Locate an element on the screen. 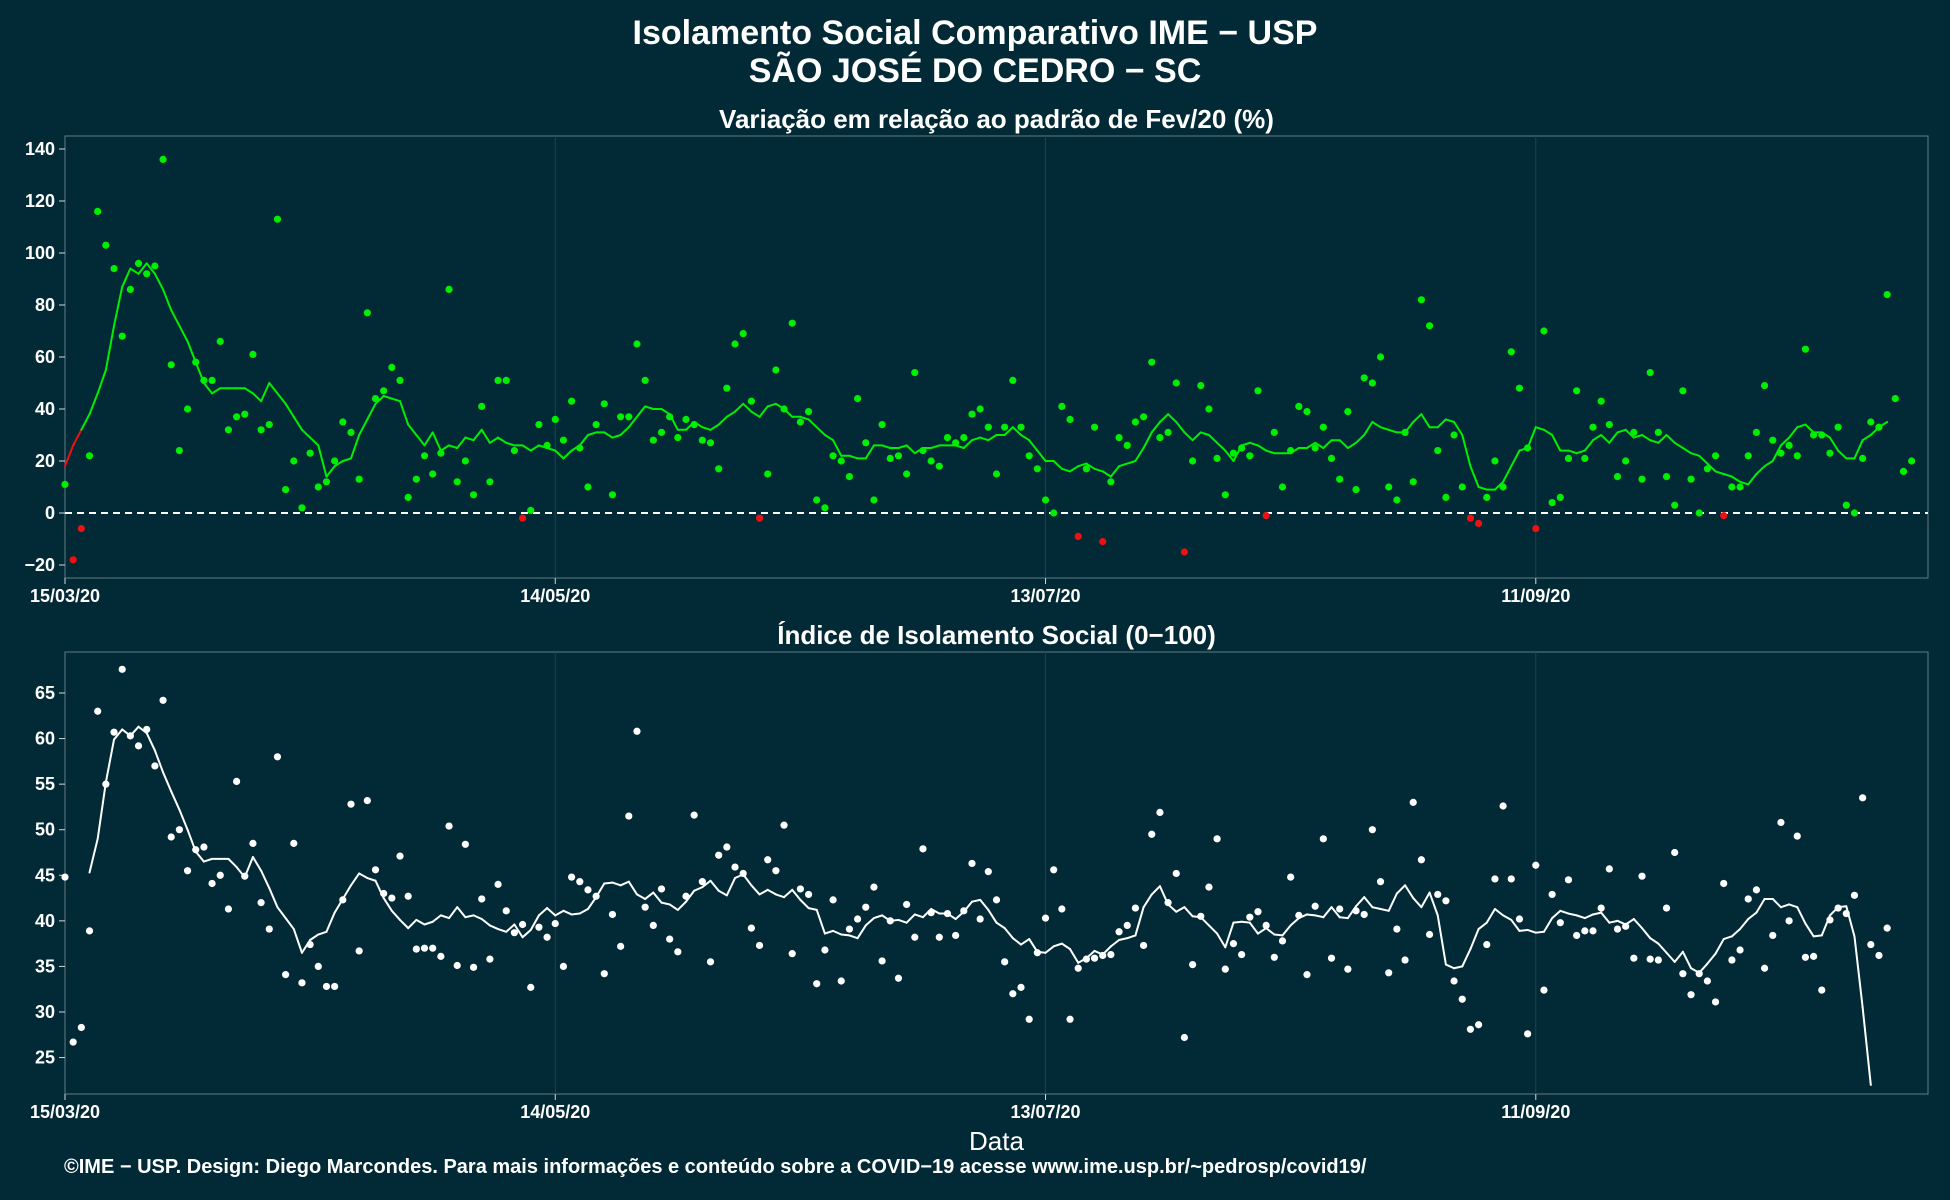  y-tick-label: 140 is located at coordinates (40, 149).